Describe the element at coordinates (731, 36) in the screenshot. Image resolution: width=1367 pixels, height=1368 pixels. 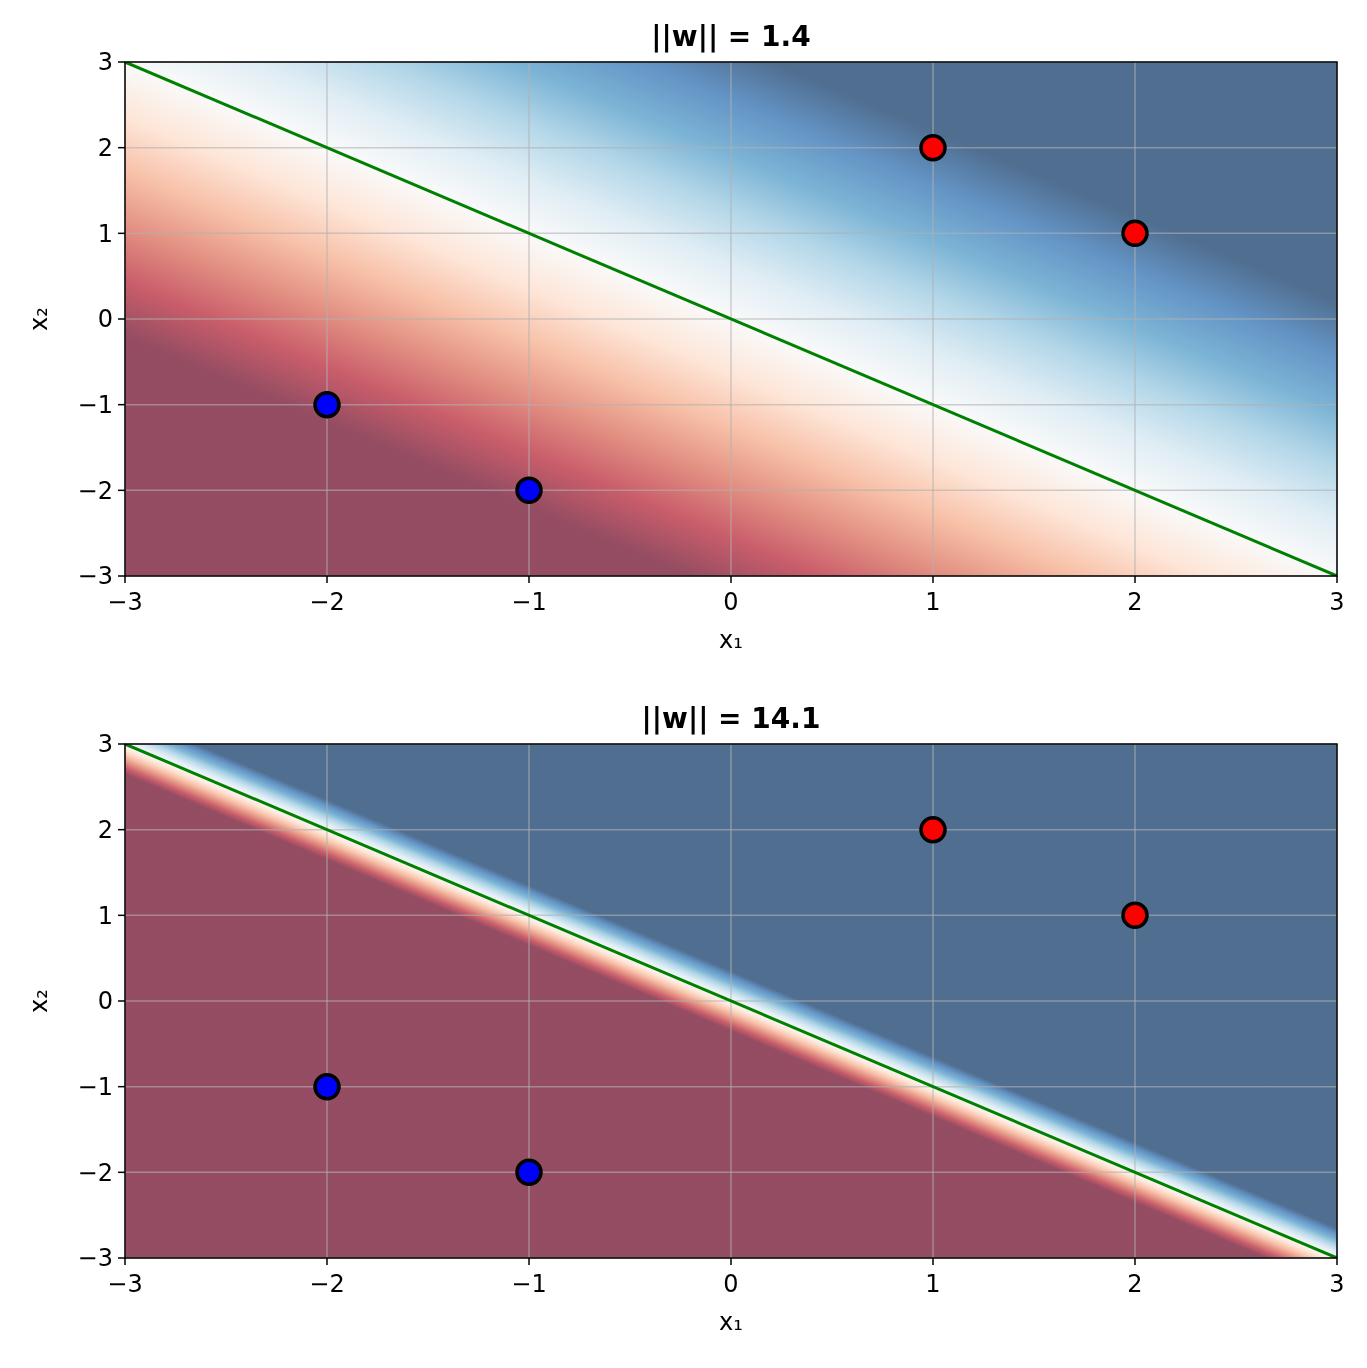
I see `chart-title: ||w|| = 1.4` at that location.